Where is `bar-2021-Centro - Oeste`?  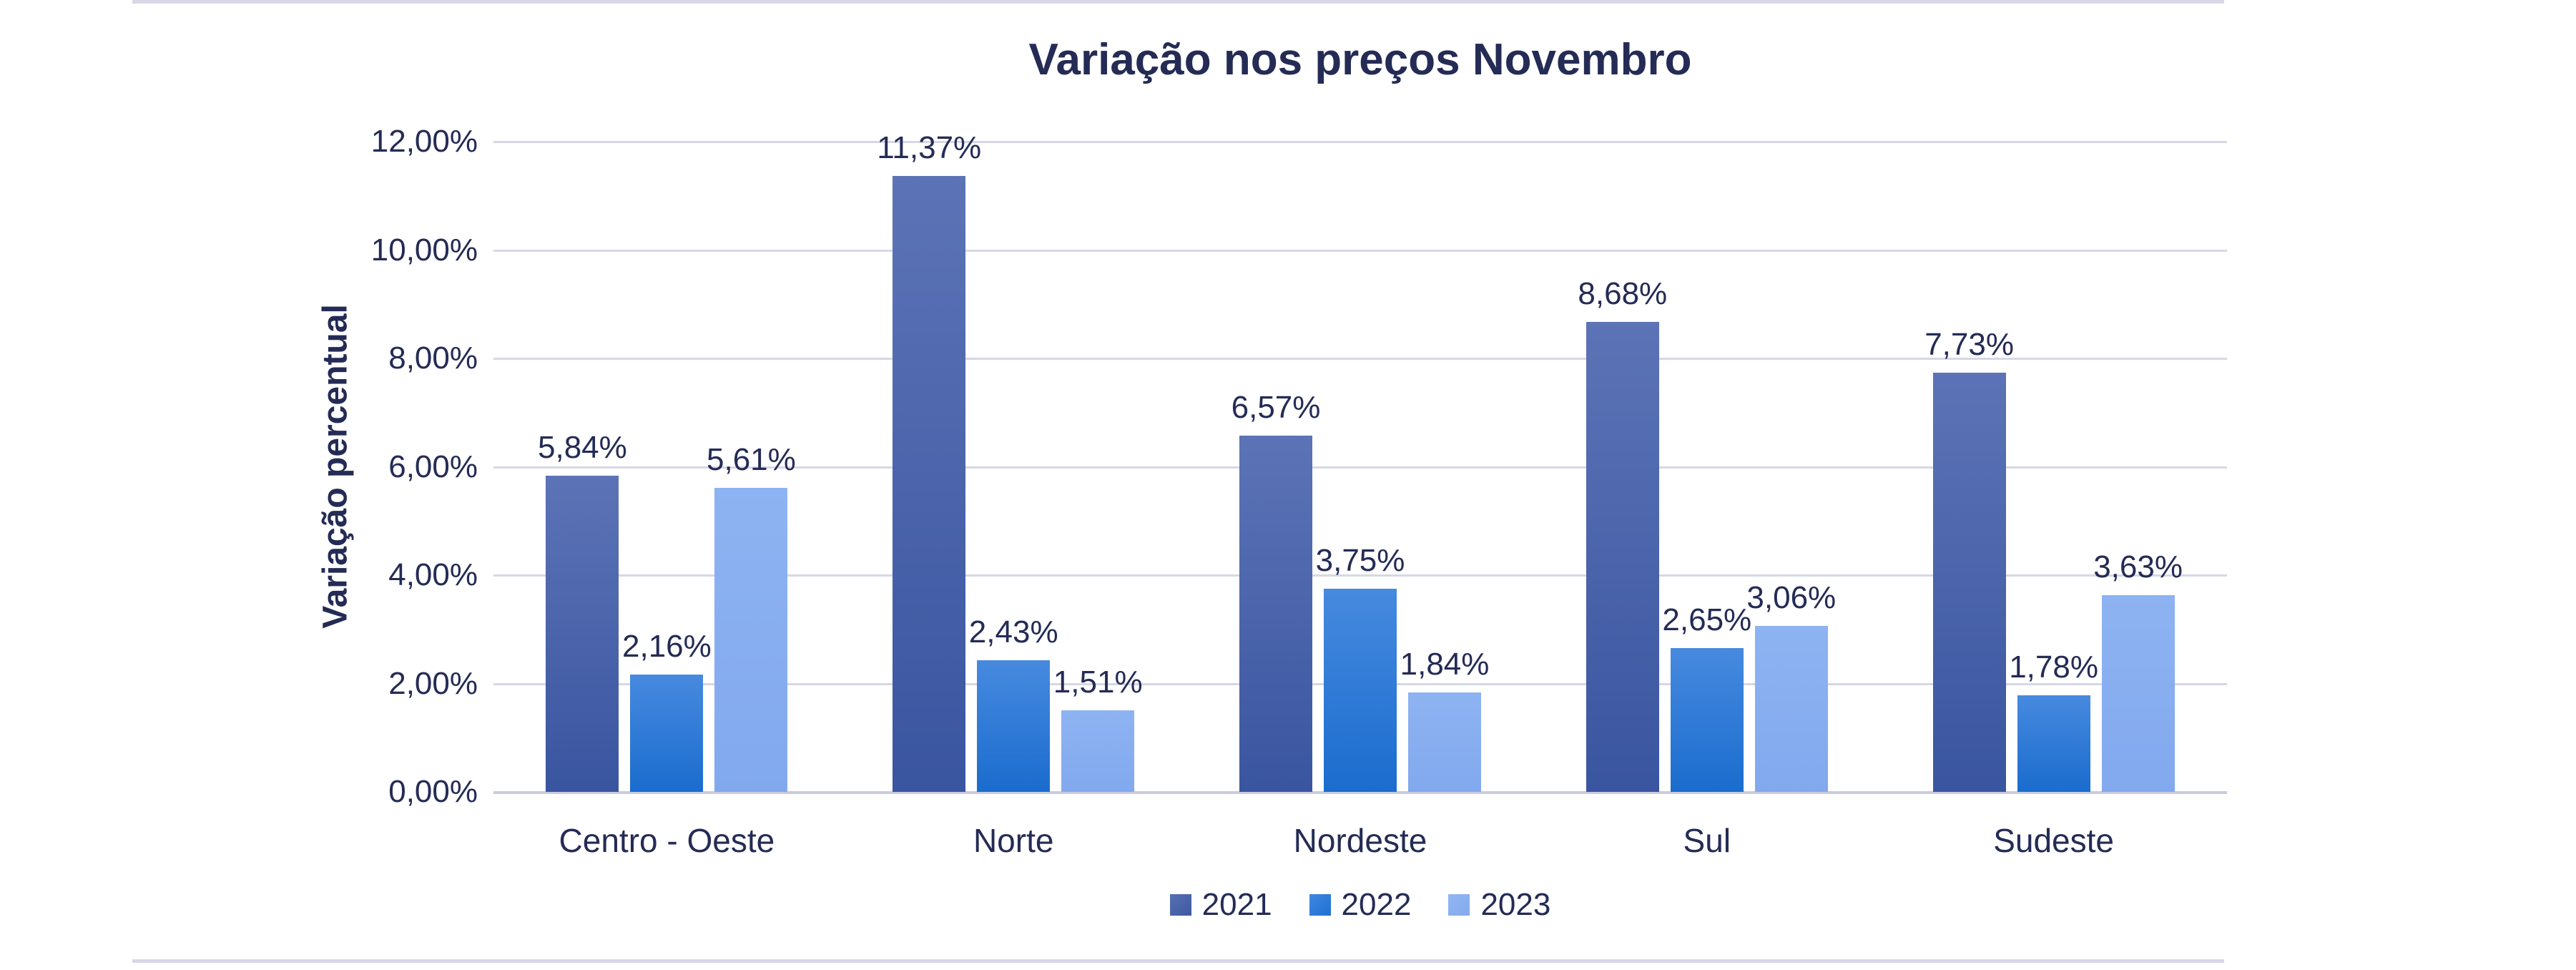
bar-2021-Centro - Oeste is located at coordinates (583, 633).